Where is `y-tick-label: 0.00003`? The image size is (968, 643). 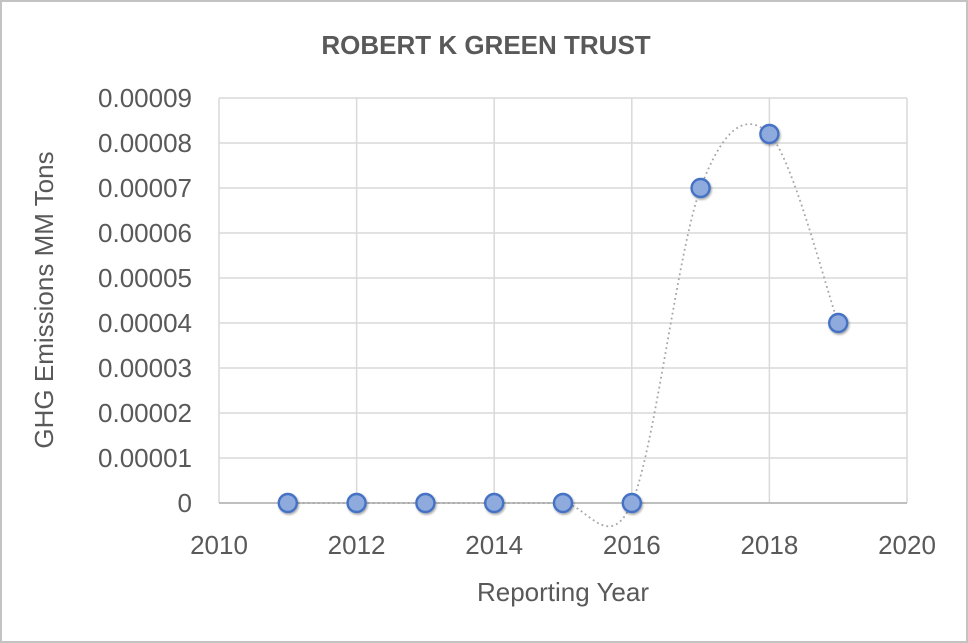
y-tick-label: 0.00003 is located at coordinates (145, 368).